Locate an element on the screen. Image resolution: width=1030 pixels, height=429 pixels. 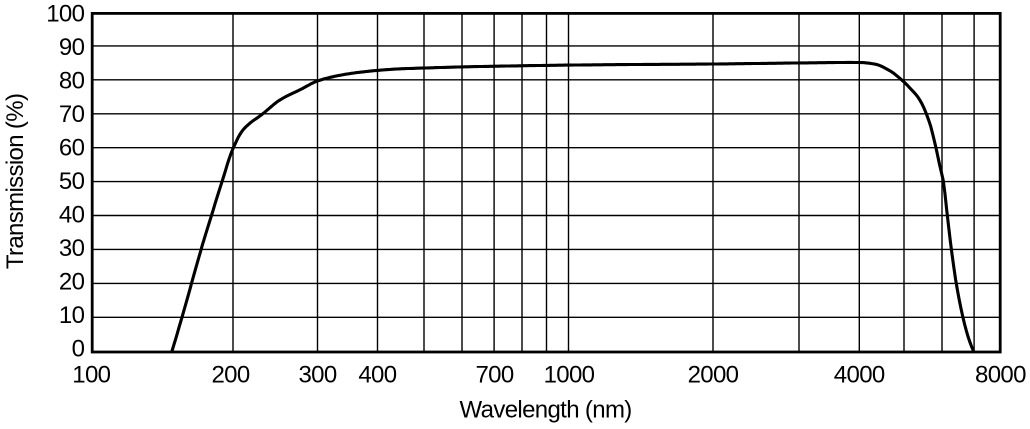
svg-text: 30 is located at coordinates (72, 248).